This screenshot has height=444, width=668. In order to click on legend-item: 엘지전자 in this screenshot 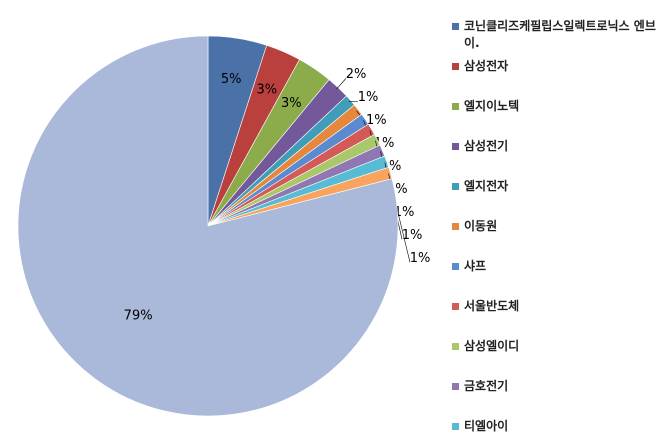, I will do `click(555, 198)`.